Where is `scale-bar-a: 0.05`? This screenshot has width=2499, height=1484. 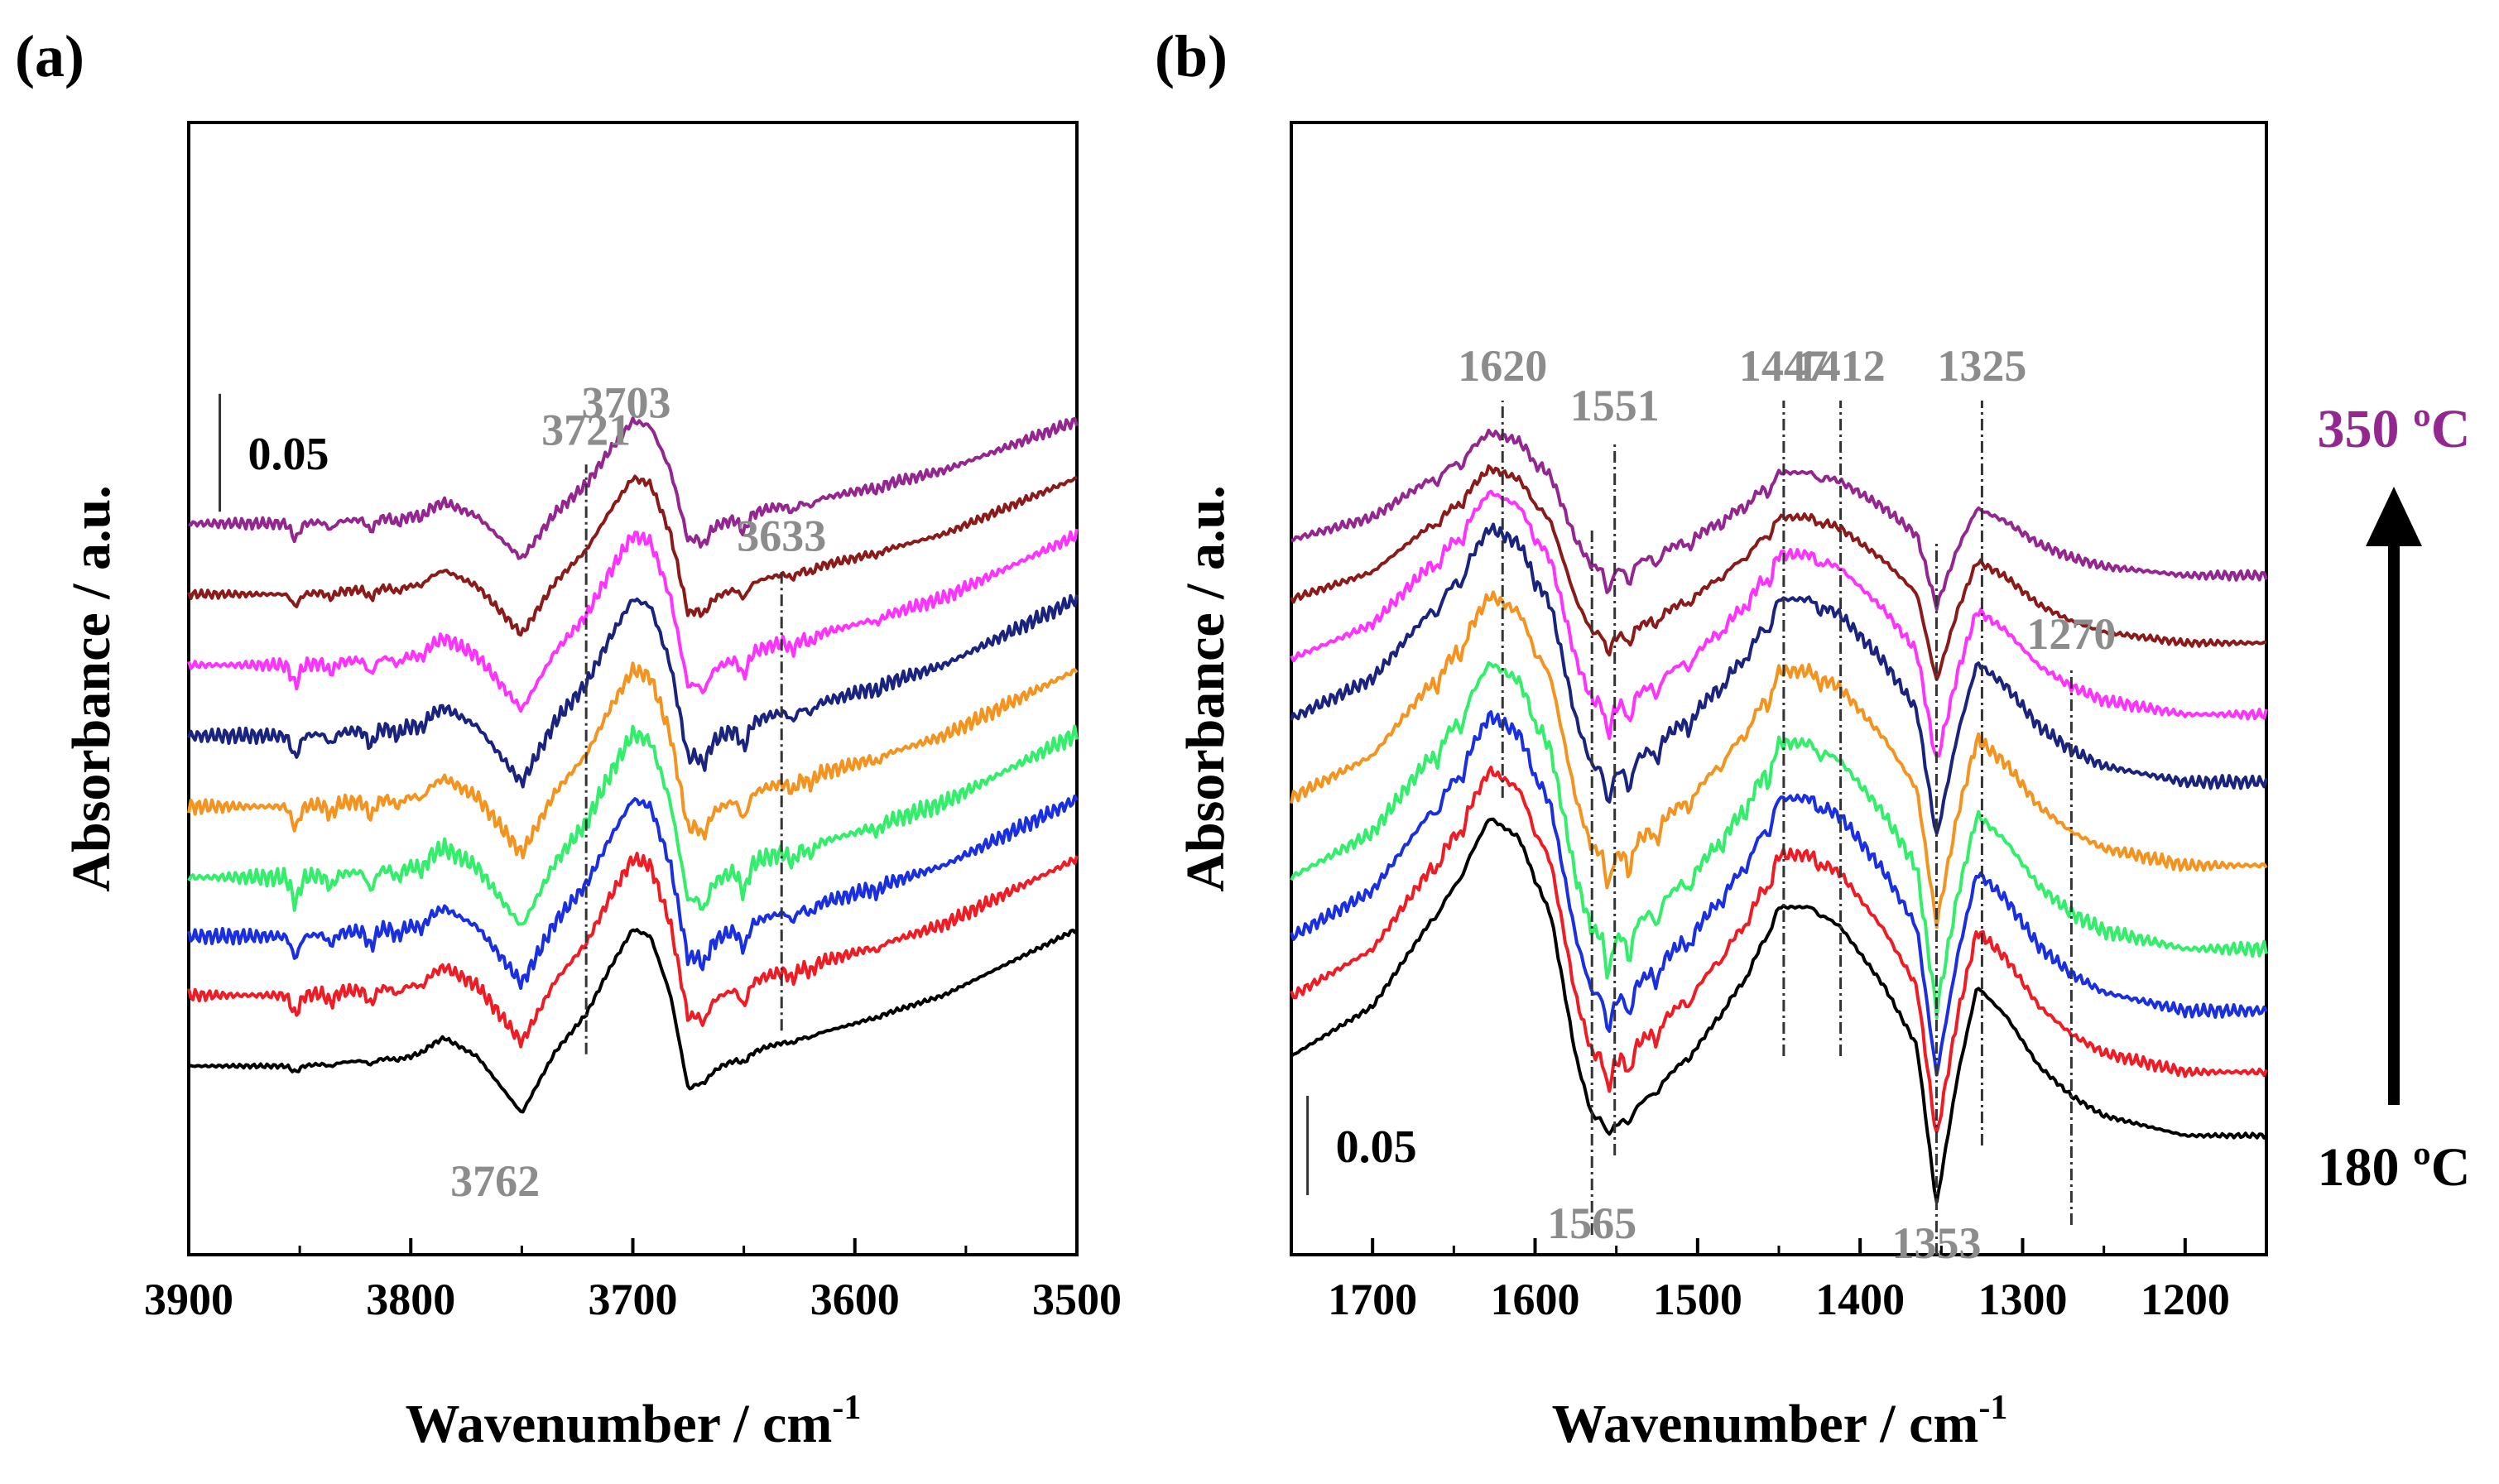
scale-bar-a: 0.05 is located at coordinates (274, 452).